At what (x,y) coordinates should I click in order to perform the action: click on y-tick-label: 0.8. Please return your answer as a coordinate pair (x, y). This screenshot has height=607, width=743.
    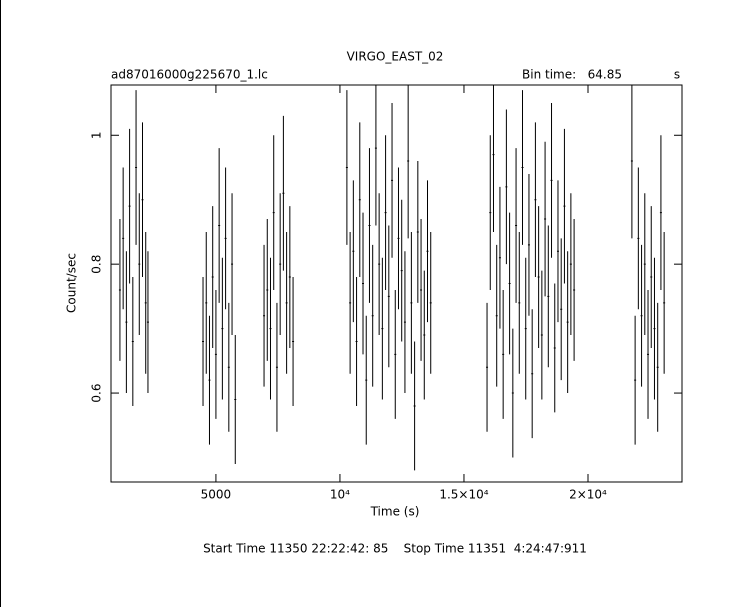
    Looking at the image, I should click on (97, 264).